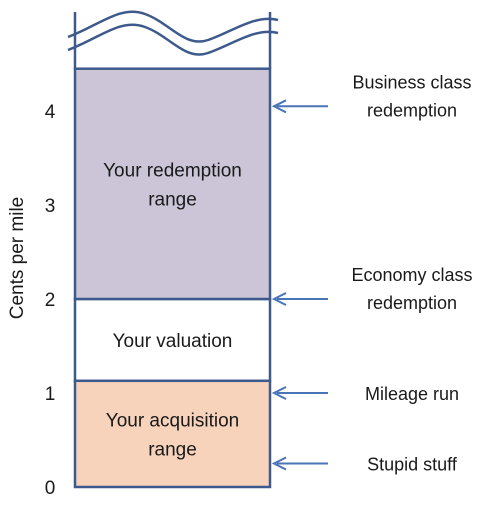  What do you see at coordinates (279, 463) in the screenshot?
I see `arrow-head-stupid-stuff` at bounding box center [279, 463].